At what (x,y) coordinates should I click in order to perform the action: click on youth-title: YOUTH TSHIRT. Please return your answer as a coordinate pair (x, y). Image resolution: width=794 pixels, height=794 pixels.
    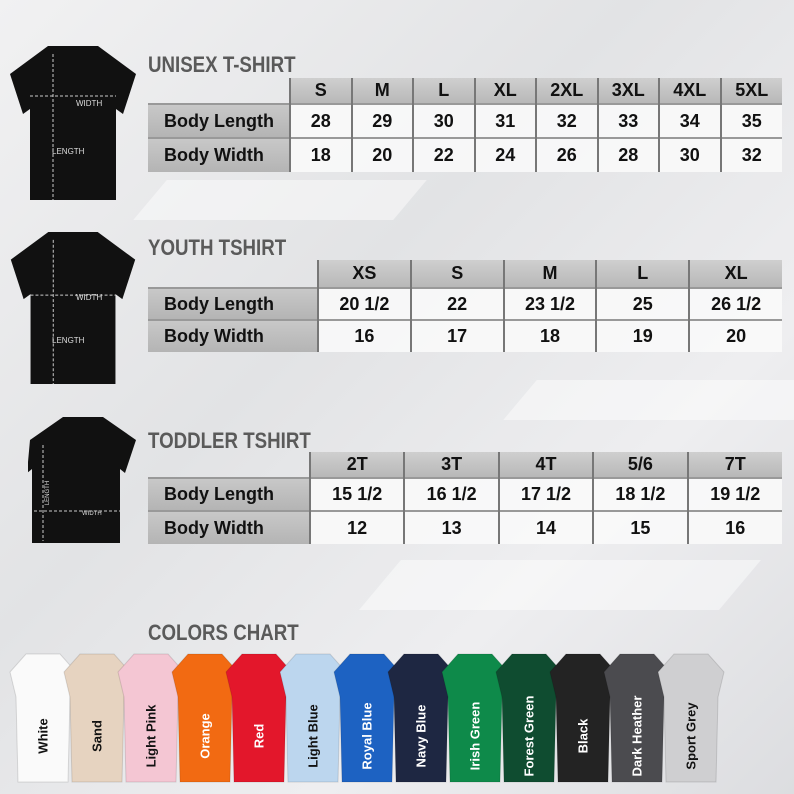
    Looking at the image, I should click on (217, 247).